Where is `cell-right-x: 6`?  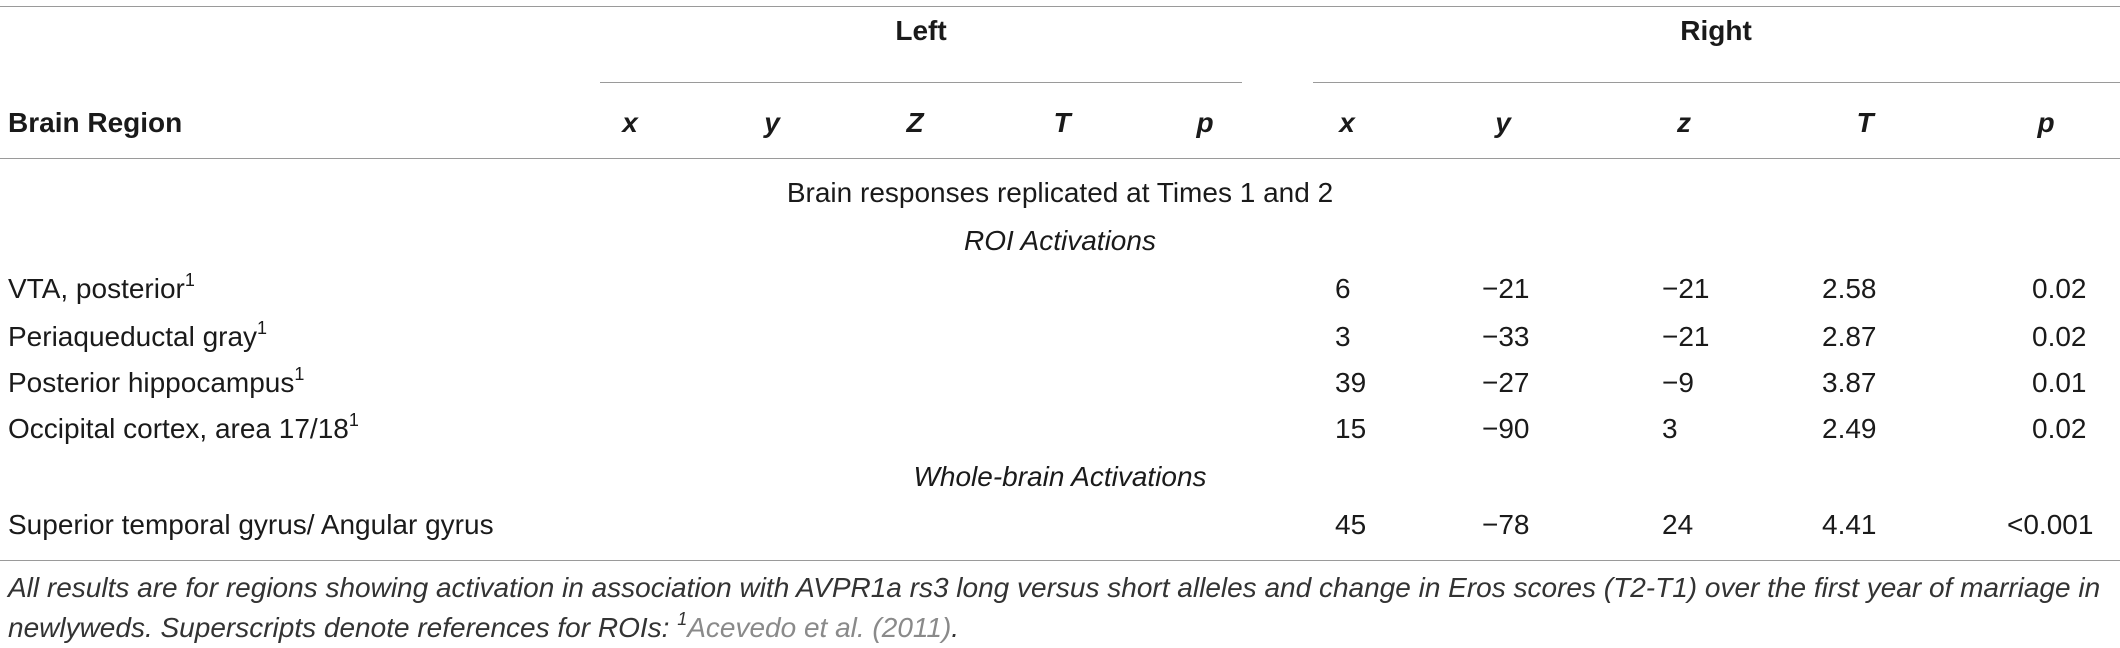
cell-right-x: 6 is located at coordinates (1343, 288).